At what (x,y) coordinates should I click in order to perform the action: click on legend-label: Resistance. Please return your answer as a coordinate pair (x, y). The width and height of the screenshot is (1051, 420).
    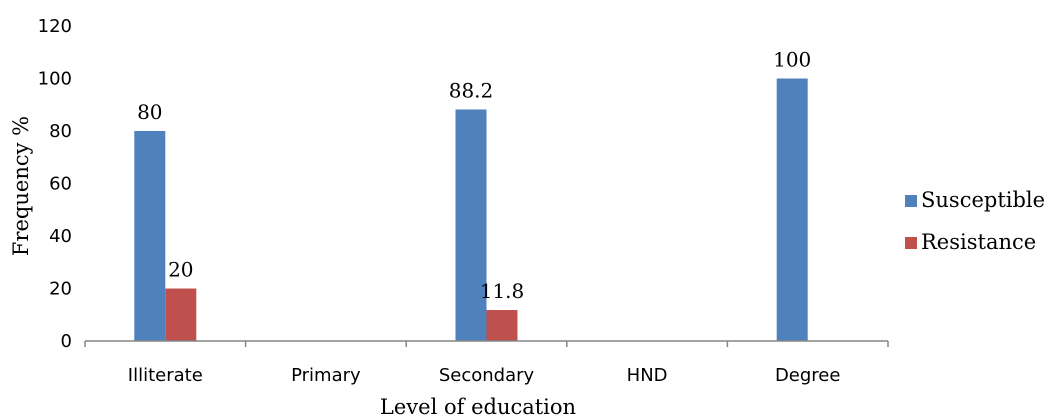
    Looking at the image, I should click on (978, 242).